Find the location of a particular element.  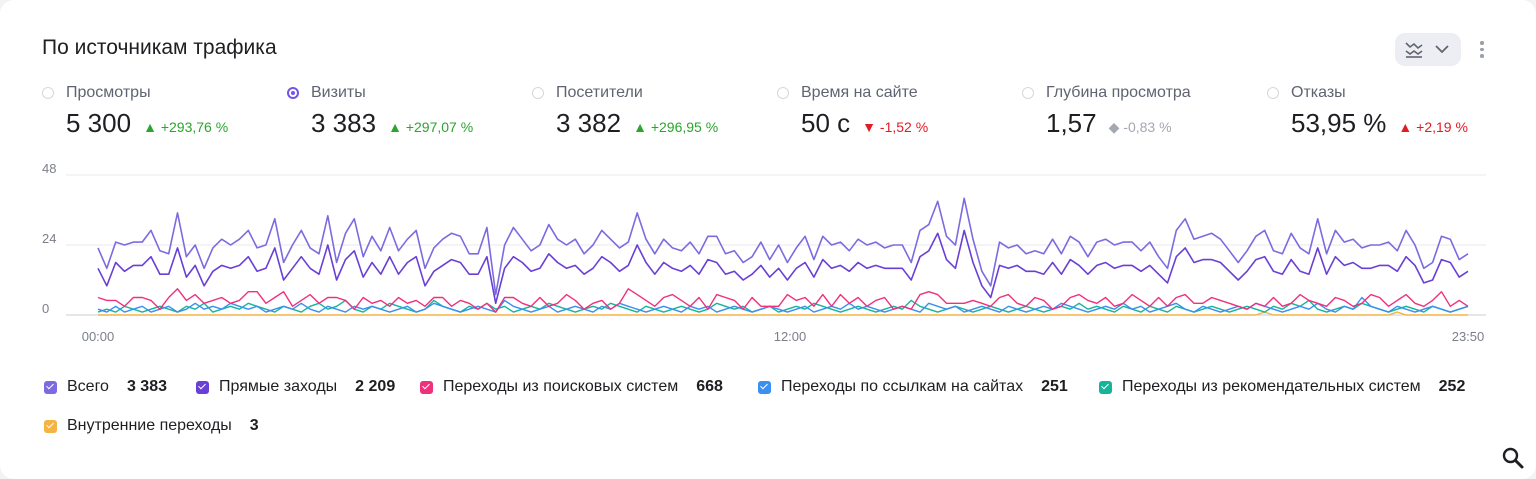

chevron-down-icon is located at coordinates (1442, 49).